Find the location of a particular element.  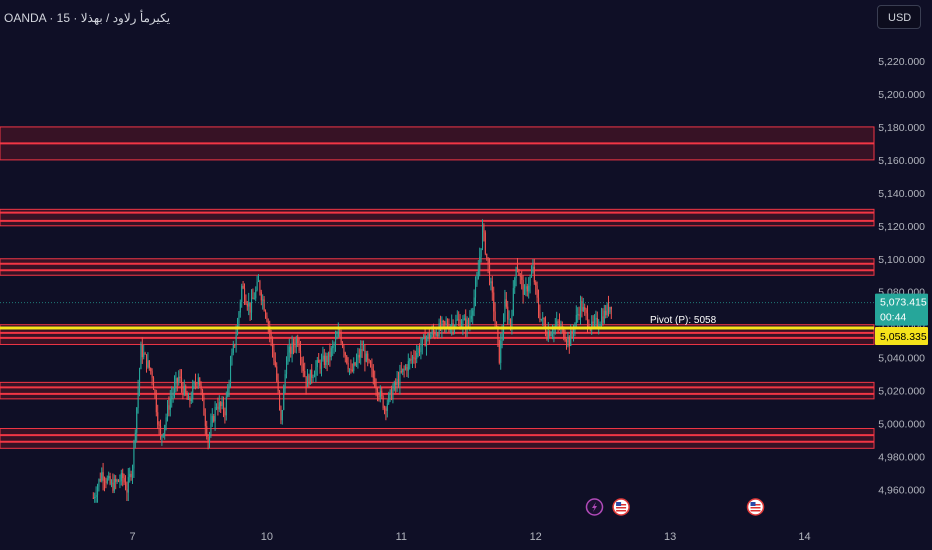

pivot-layer: Pivot (P): 5058 is located at coordinates (437, 316).